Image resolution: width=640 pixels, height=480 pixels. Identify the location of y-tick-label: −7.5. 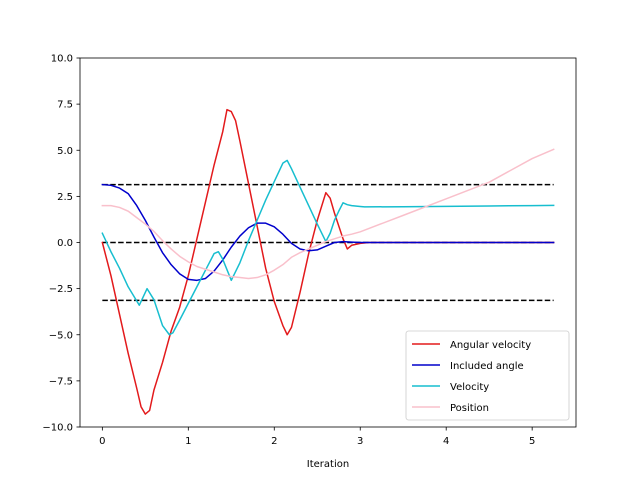
(61, 381).